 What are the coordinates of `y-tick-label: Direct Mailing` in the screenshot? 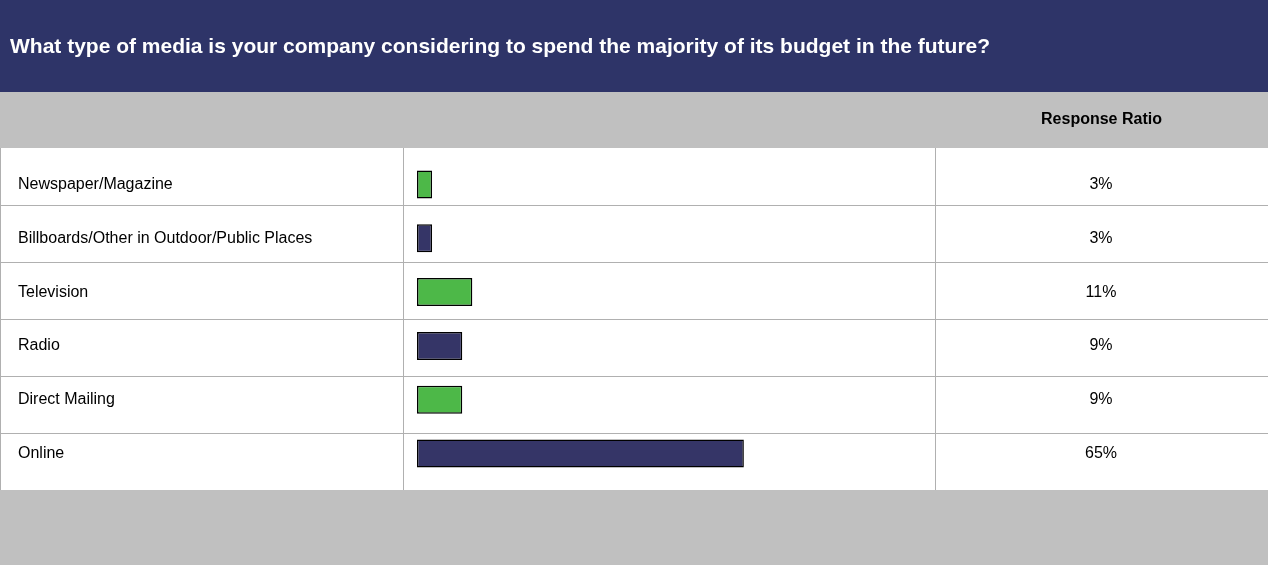 It's located at (66, 399).